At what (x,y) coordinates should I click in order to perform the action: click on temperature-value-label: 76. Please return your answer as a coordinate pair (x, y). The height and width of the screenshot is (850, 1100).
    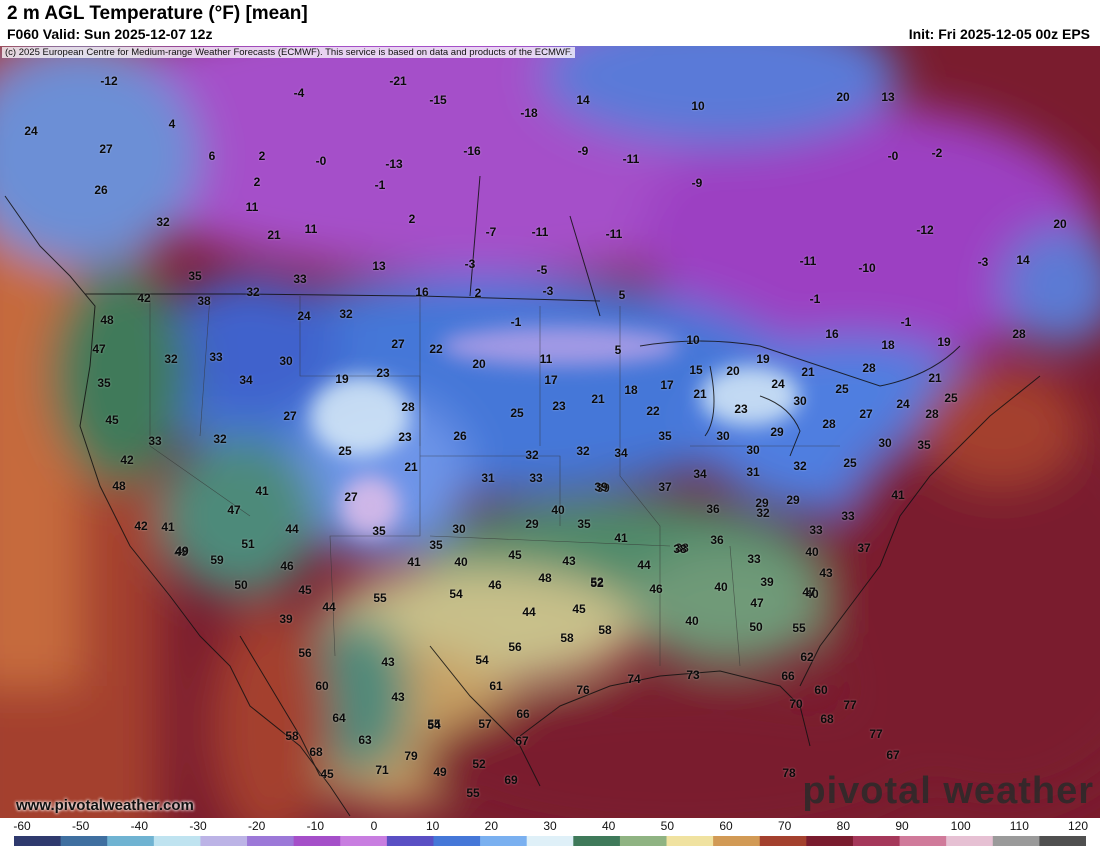
    Looking at the image, I should click on (583, 690).